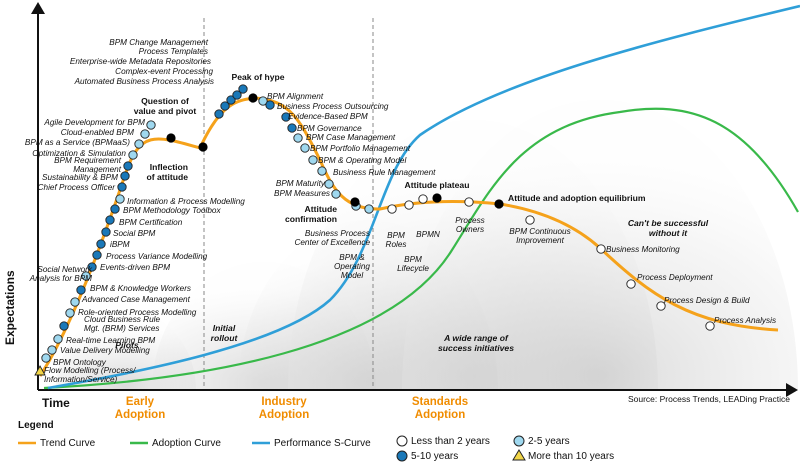  What do you see at coordinates (105, 350) in the screenshot?
I see `trend-item-label: Value Delivery Modelling` at bounding box center [105, 350].